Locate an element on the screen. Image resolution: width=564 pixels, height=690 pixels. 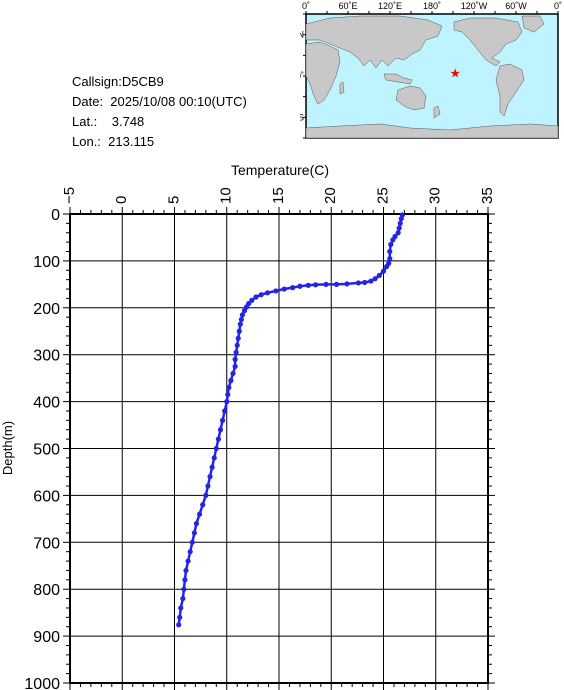
map-top-labels: 0˚ 60˚E 120˚E 180˚ 120˚W 60˚W 0˚ is located at coordinates (432, 6).